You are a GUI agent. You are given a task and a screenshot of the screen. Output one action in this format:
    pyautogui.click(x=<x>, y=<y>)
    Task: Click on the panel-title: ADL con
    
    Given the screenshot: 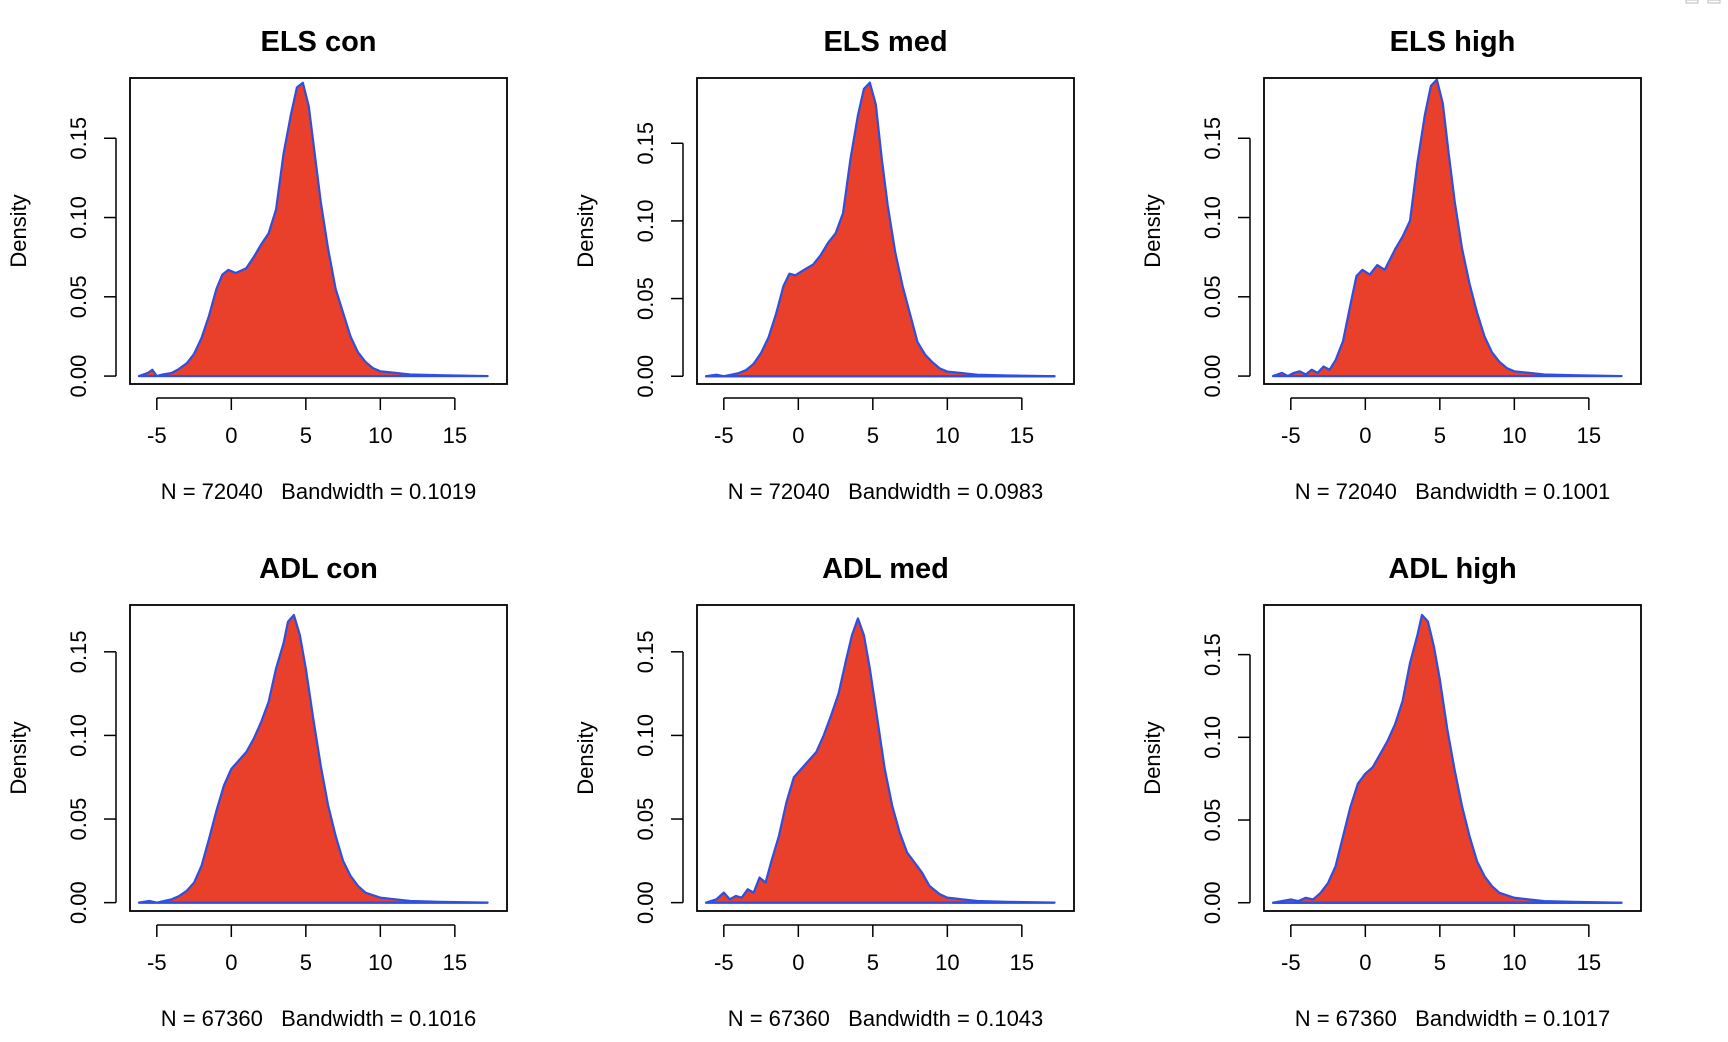 What is the action you would take?
    pyautogui.click(x=318, y=569)
    